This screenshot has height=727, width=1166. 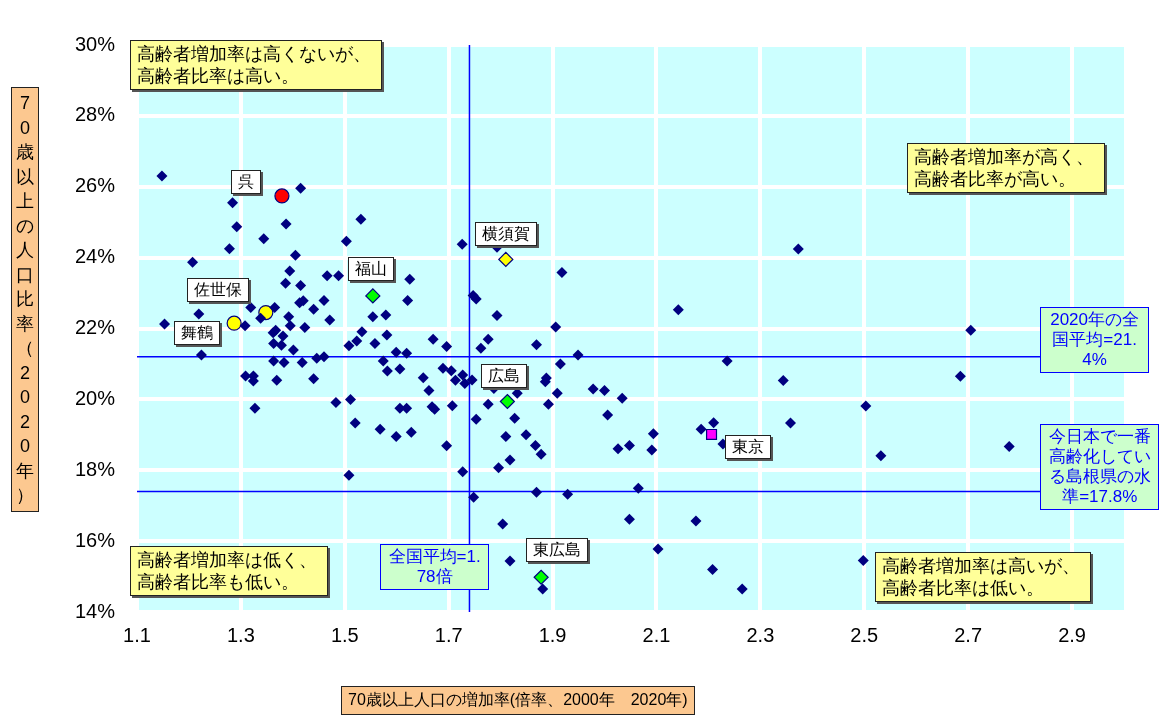 I want to click on series-label: 東京, so click(x=747, y=447).